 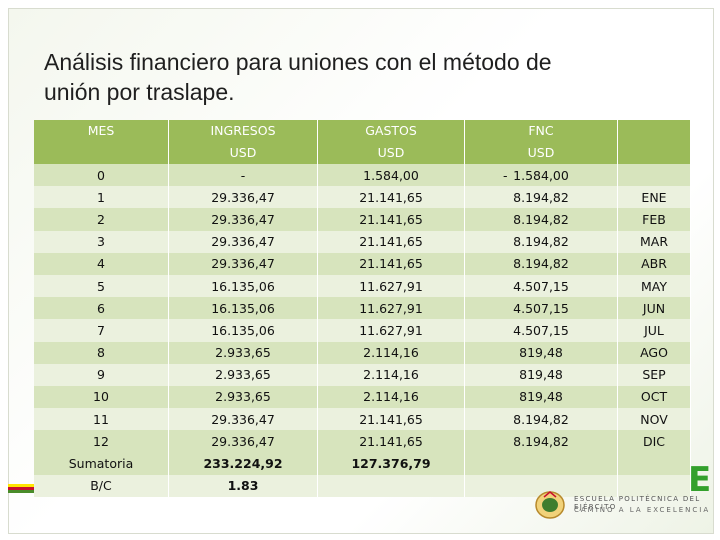 I want to click on header-gastos-label: GASTOS, so click(x=391, y=130).